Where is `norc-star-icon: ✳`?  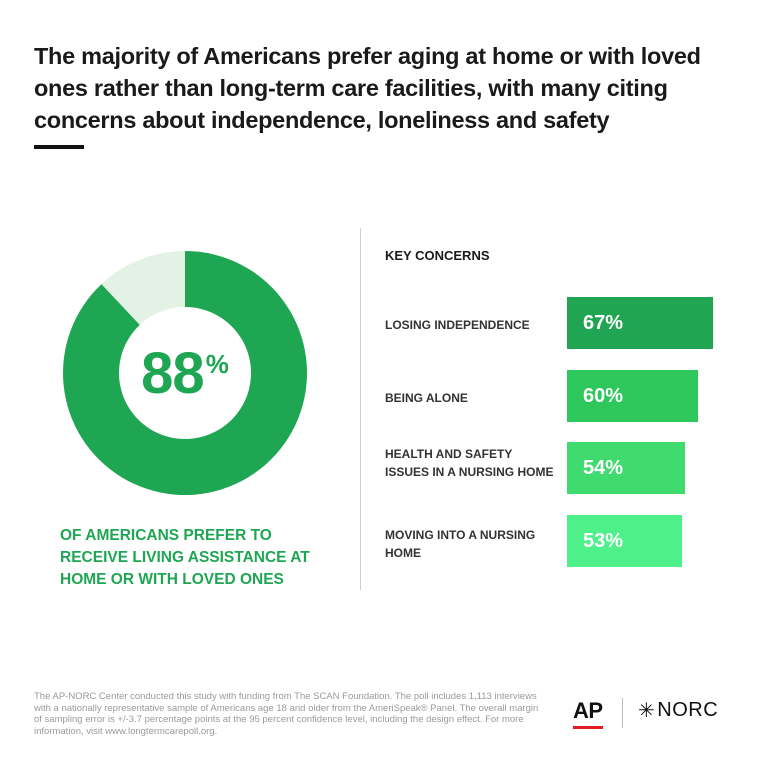 norc-star-icon: ✳ is located at coordinates (647, 711).